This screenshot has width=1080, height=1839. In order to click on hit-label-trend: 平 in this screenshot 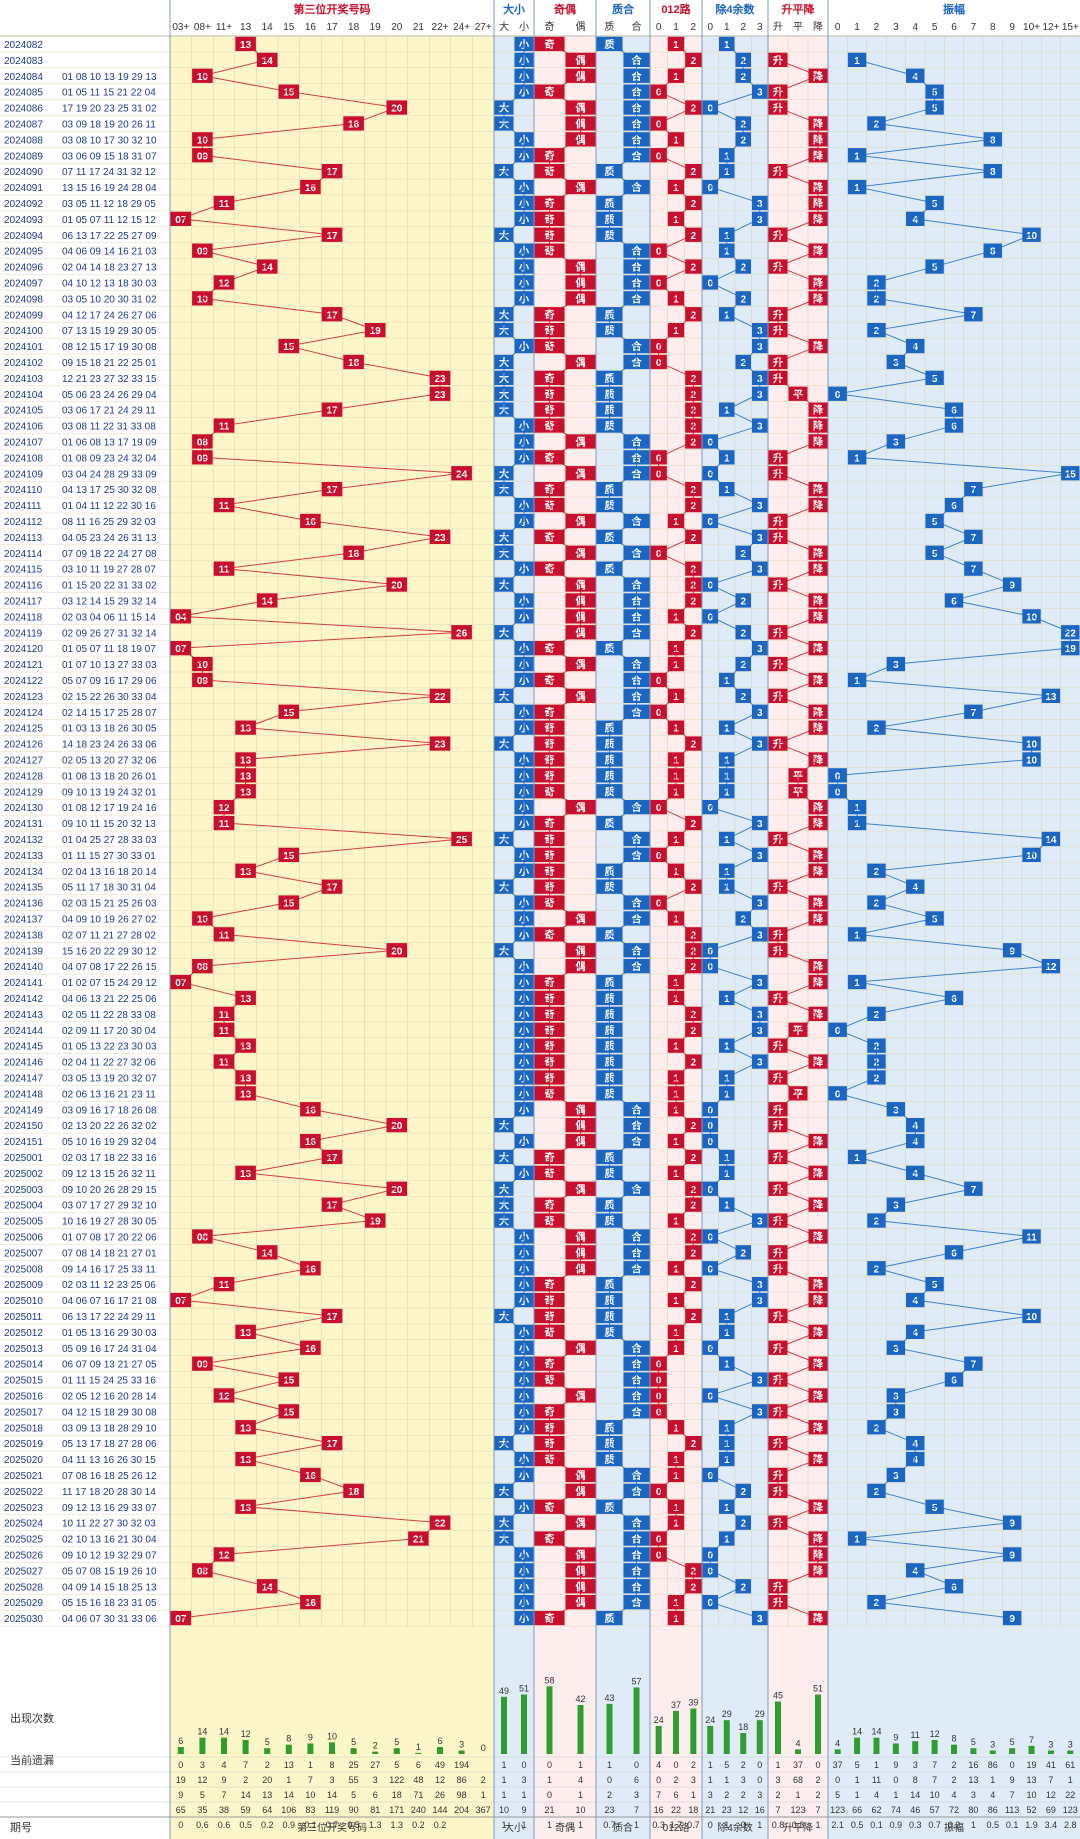, I will do `click(798, 1031)`.